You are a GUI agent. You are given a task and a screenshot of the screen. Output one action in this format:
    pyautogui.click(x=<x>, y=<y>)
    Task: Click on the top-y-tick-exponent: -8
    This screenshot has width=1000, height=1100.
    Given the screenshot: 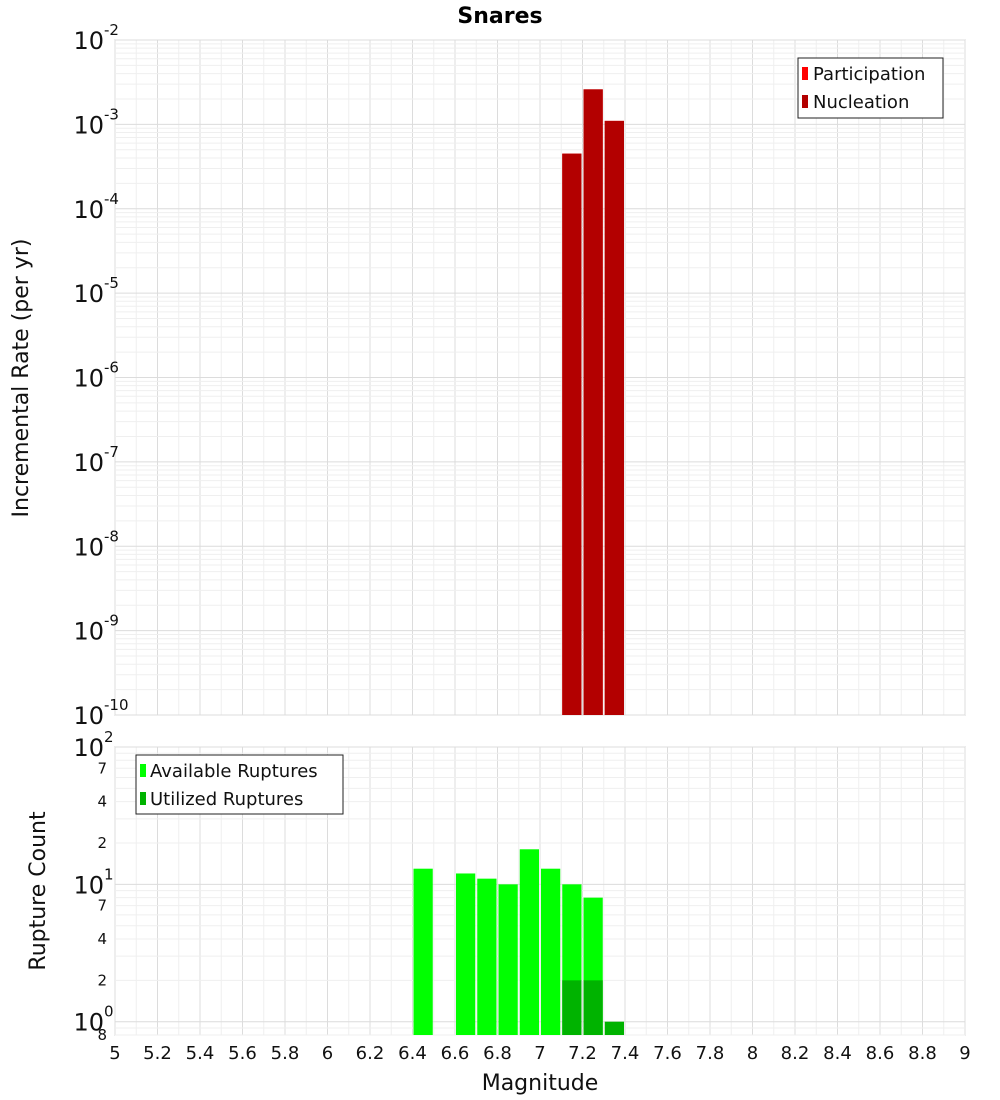 What is the action you would take?
    pyautogui.click(x=111, y=536)
    